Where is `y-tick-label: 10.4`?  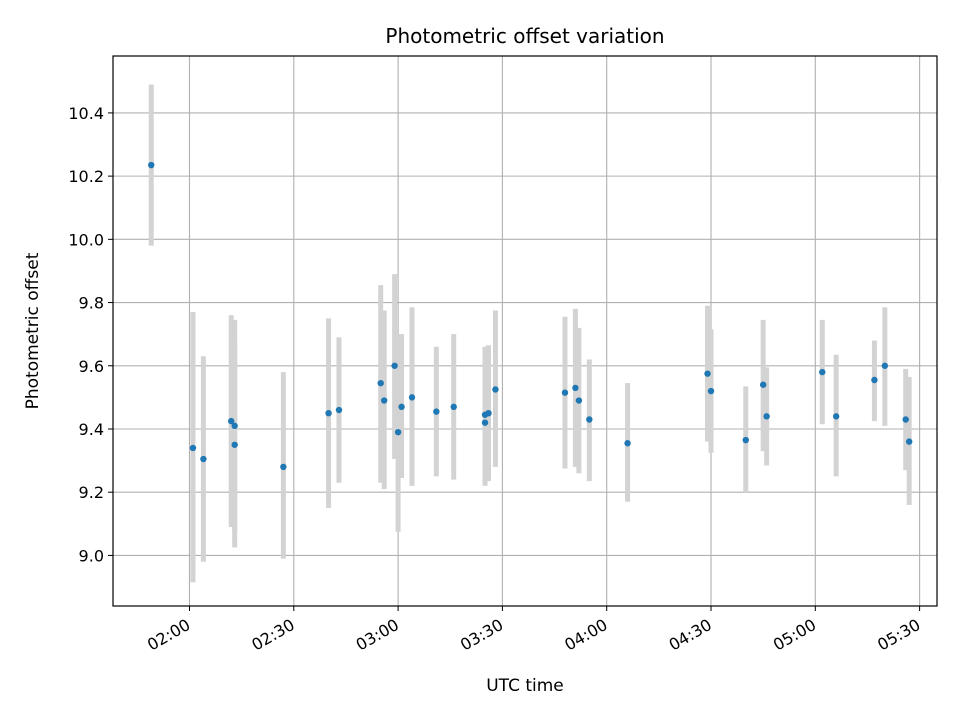 y-tick-label: 10.4 is located at coordinates (86, 113).